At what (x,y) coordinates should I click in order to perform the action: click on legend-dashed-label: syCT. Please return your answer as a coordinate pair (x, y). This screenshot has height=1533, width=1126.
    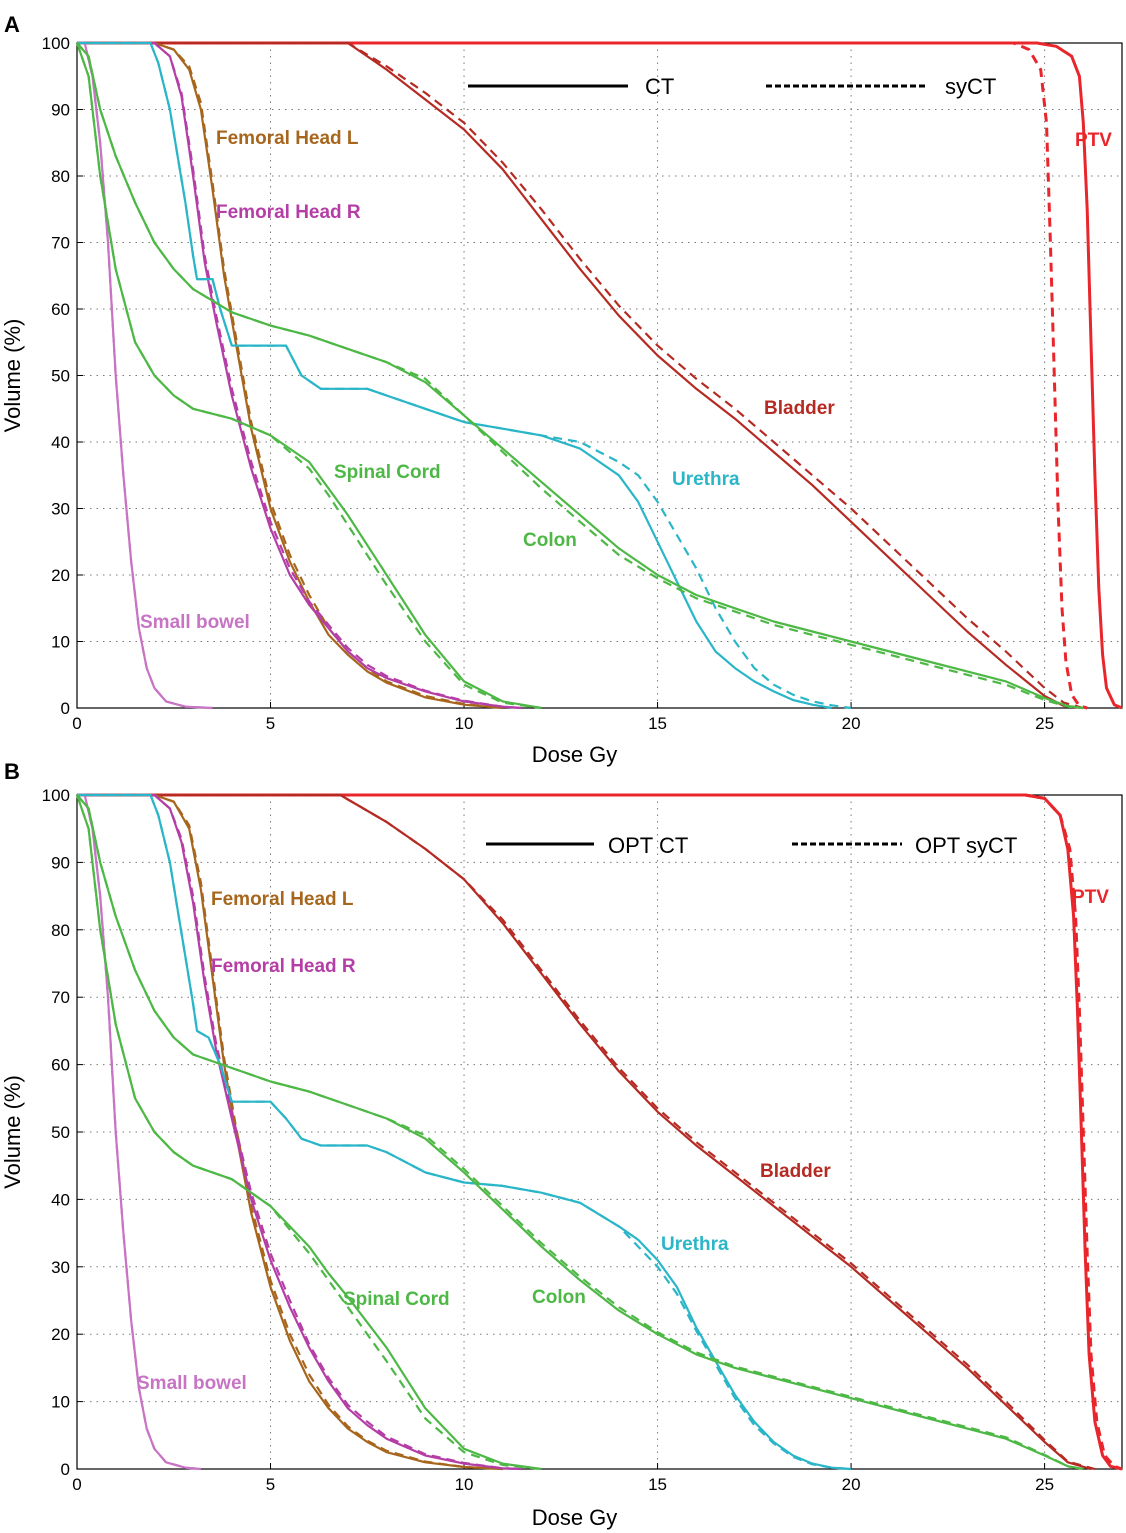
    Looking at the image, I should click on (970, 86).